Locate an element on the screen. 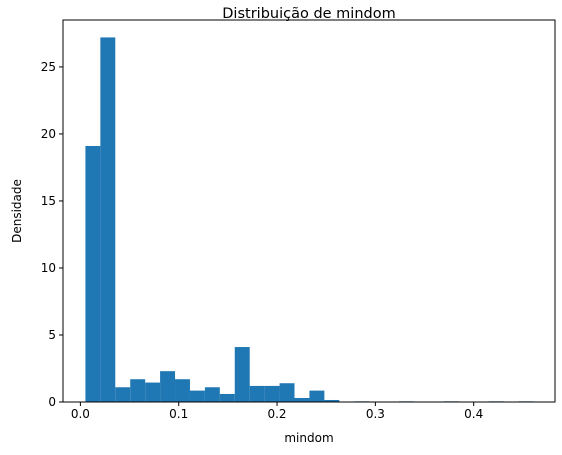 The height and width of the screenshot is (455, 562). y-axis-label: Densidade is located at coordinates (17, 211).